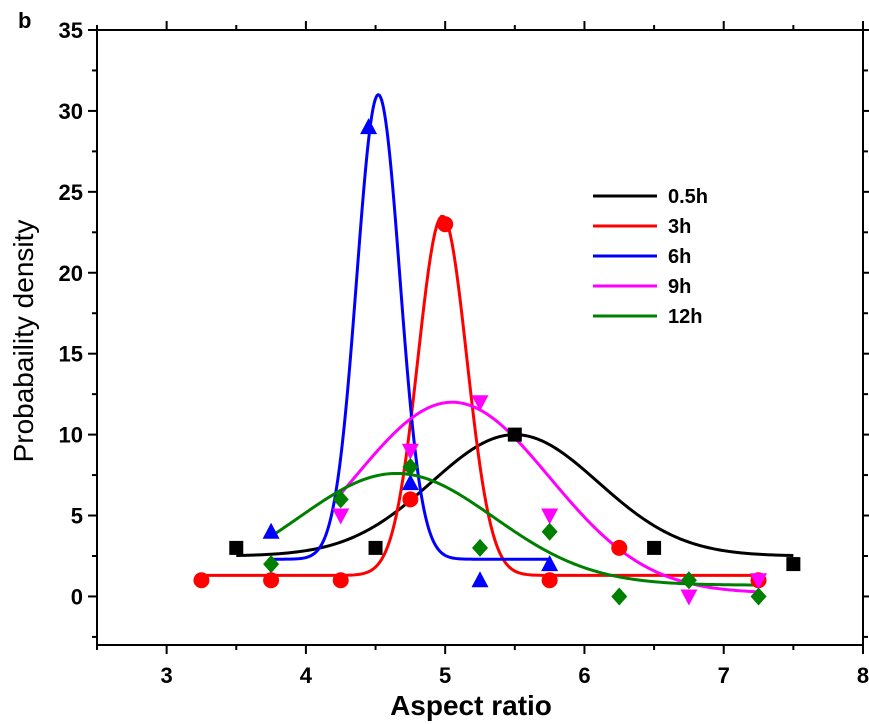  Describe the element at coordinates (77, 516) in the screenshot. I see `y-tick-label: 5` at that location.